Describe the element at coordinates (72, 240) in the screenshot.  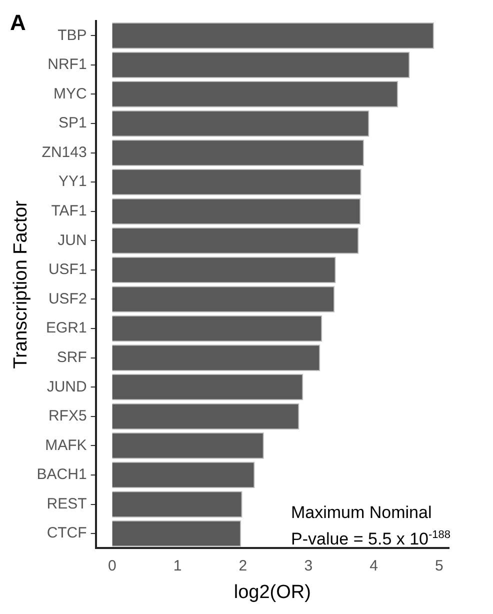
I see `y-tick-label: JUN` at that location.